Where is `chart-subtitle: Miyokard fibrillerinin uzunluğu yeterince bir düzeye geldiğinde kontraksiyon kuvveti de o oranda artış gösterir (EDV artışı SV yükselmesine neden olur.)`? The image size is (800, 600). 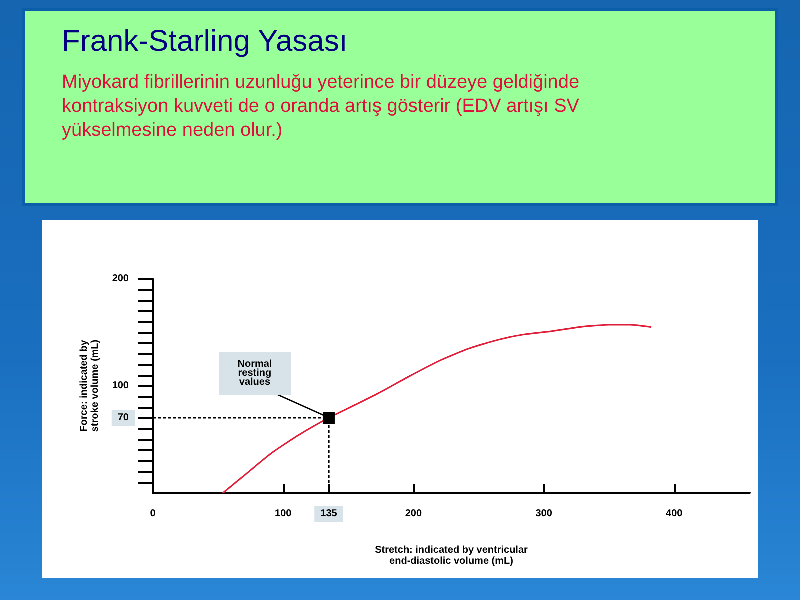
chart-subtitle: Miyokard fibrillerinin uzunluğu yeterince bir düzeye geldiğinde kontraksiyon kuvveti de o oranda artış gösterir (EDV artışı SV yükselmesine neden olur.) is located at coordinates (321, 107).